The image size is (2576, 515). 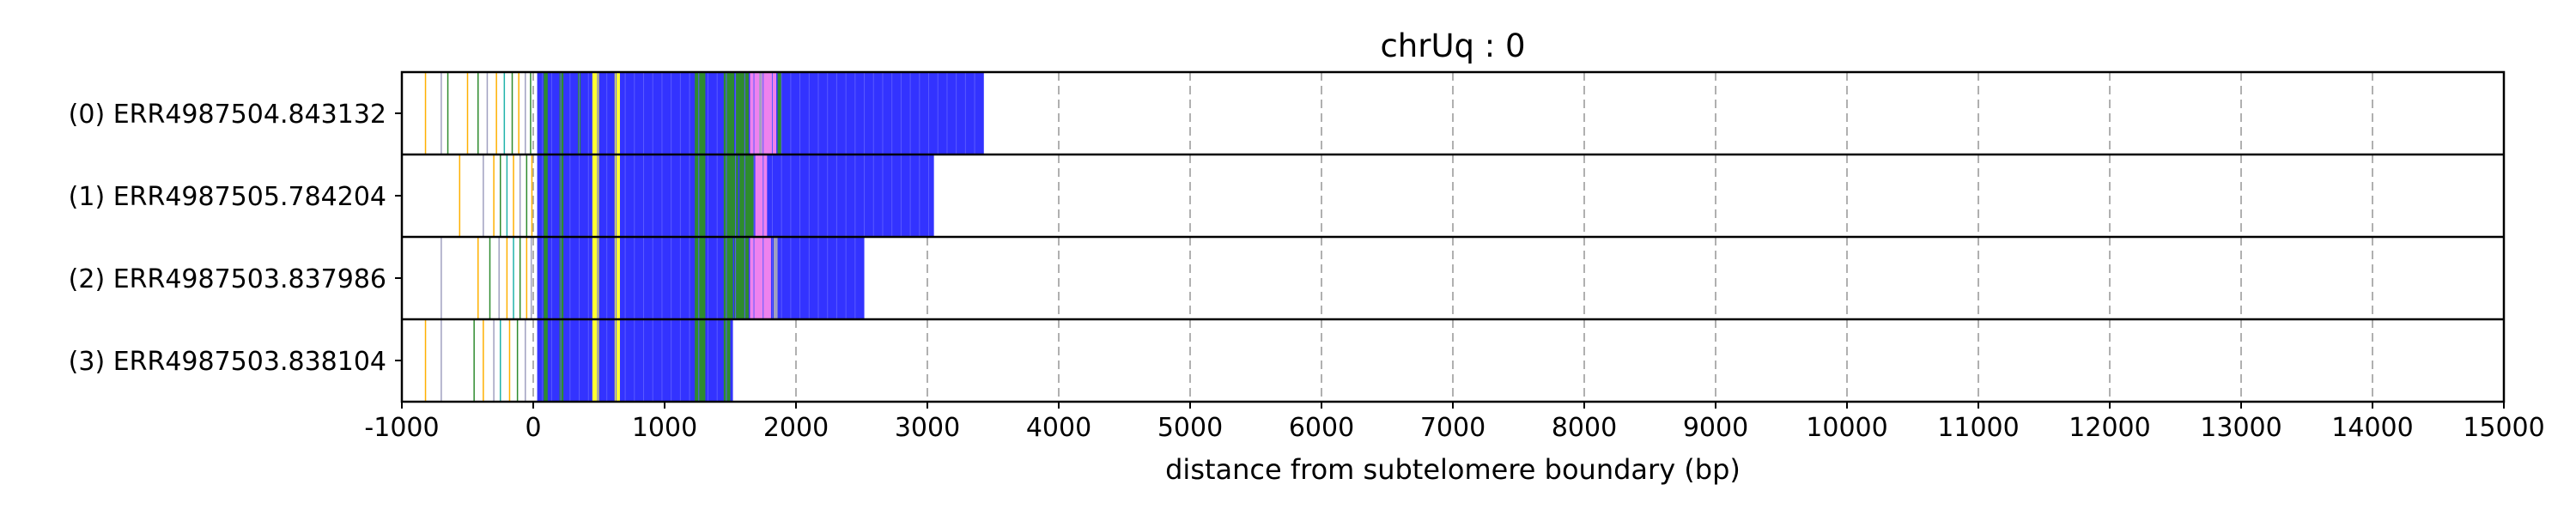 I want to click on x-tick-label-7: 6000, so click(x=1321, y=428).